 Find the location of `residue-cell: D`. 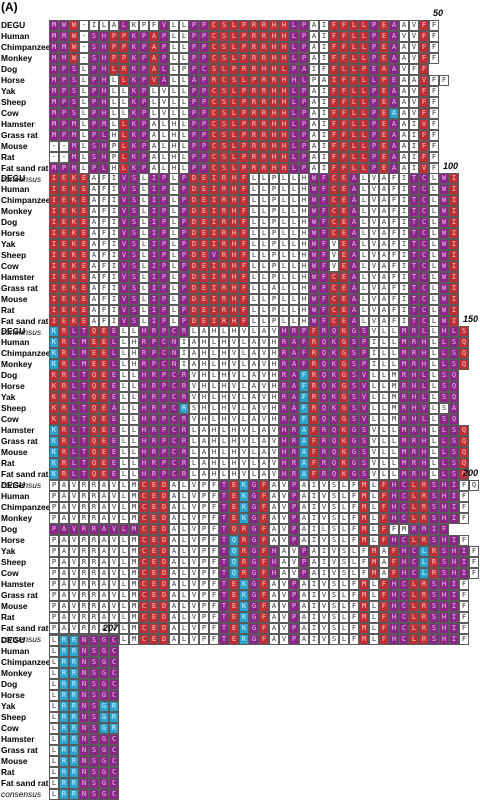

residue-cell: D is located at coordinates (164, 551).